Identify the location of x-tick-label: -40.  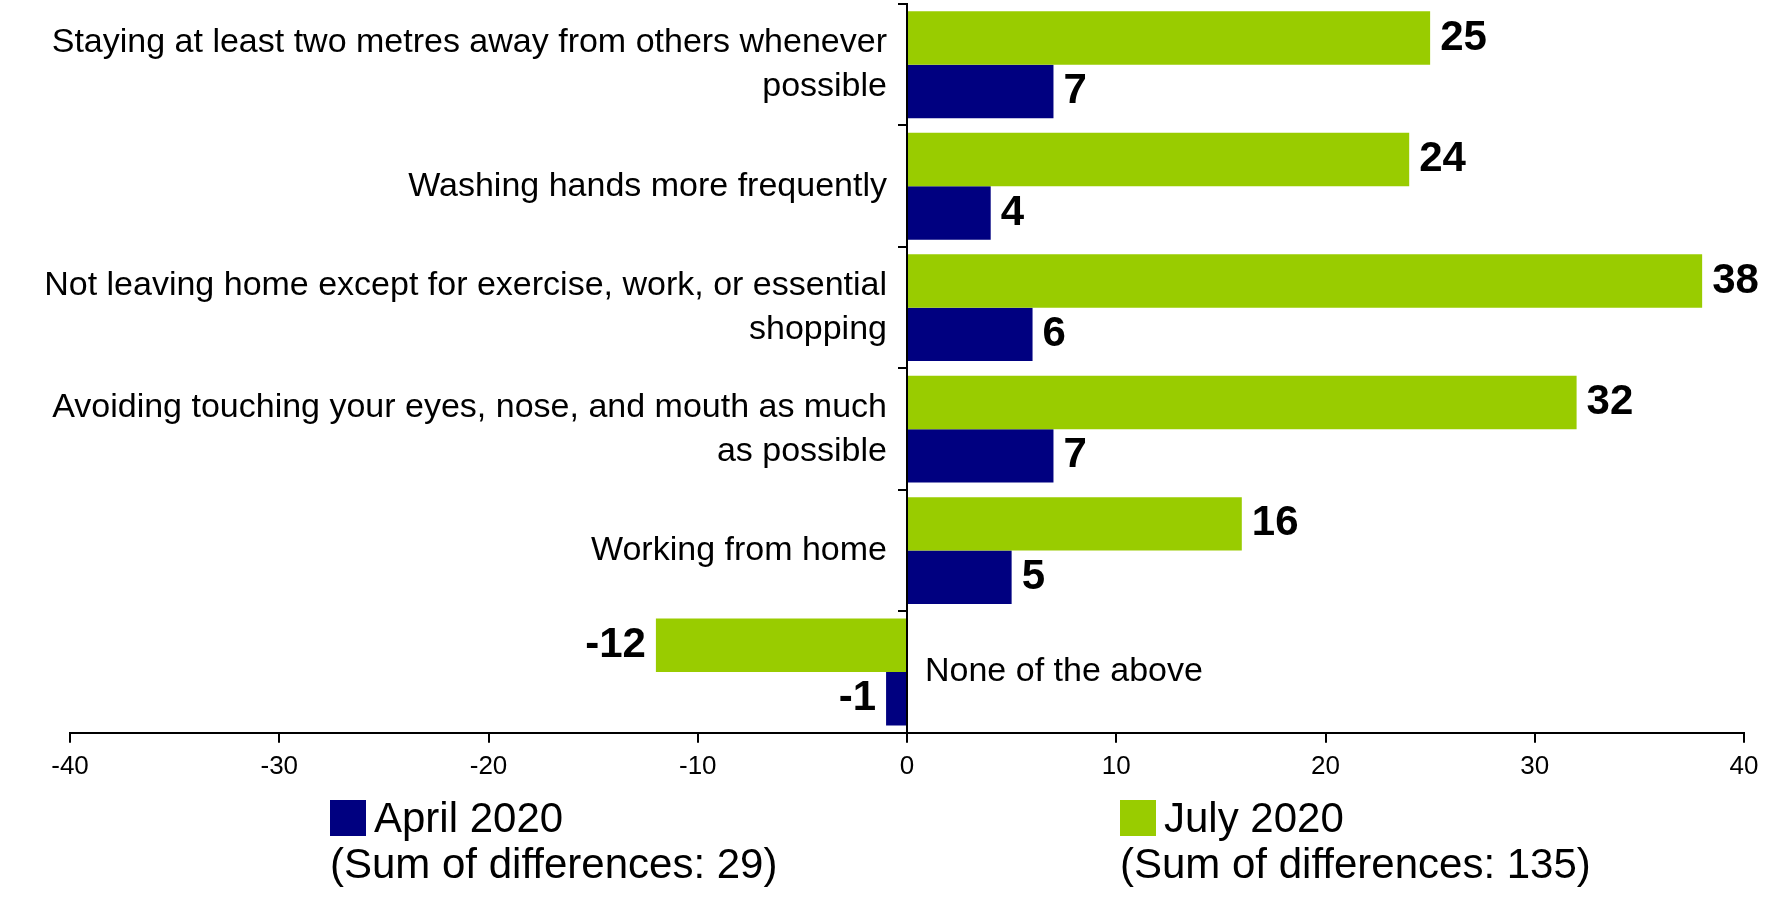
(70, 764).